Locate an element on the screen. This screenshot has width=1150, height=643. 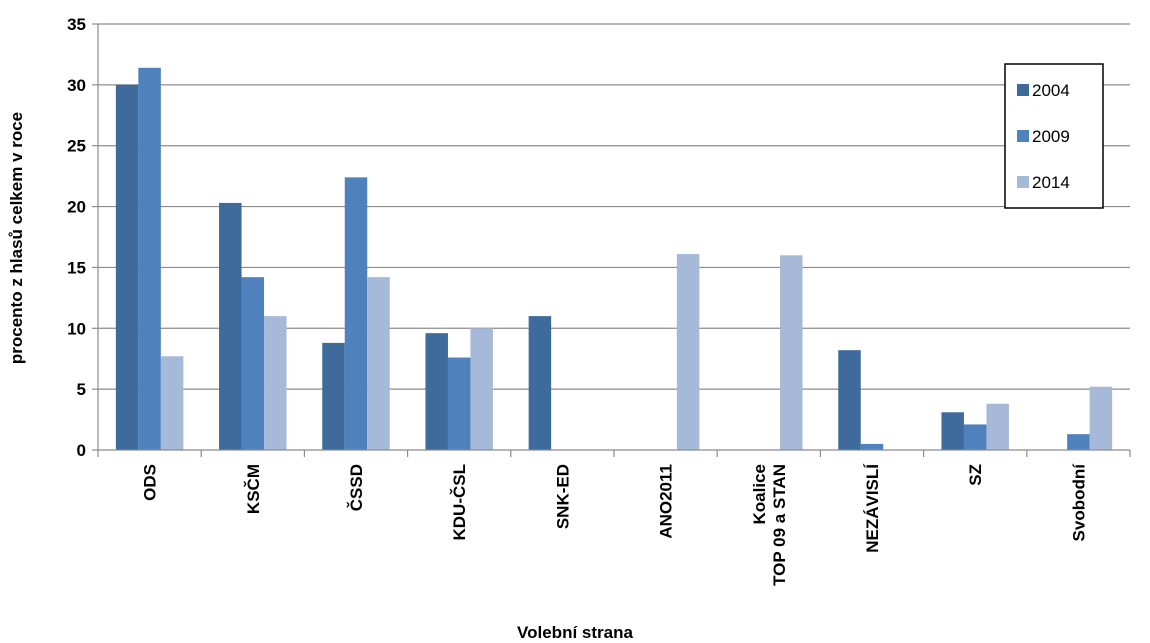
x-tick-label-line: Svobodní is located at coordinates (1078, 502).